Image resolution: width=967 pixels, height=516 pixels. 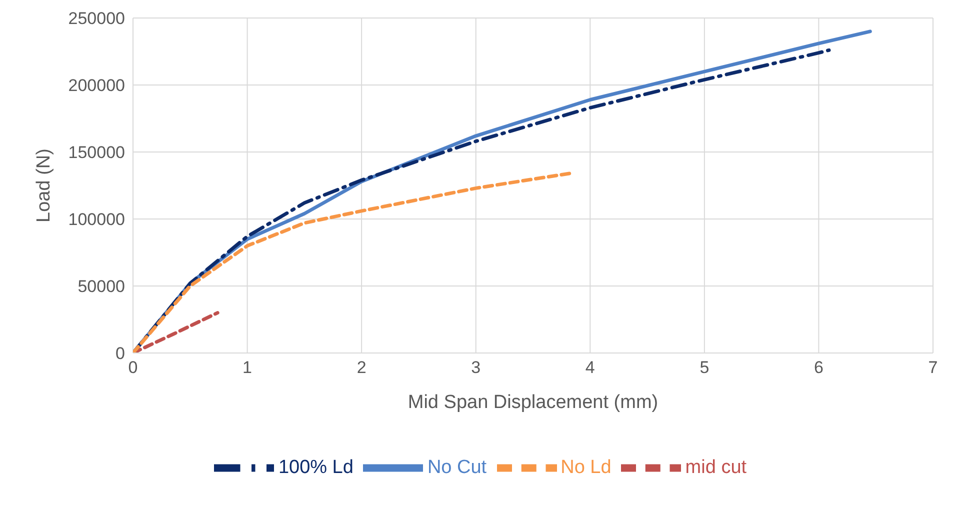 What do you see at coordinates (716, 467) in the screenshot?
I see `legend-label: mid cut` at bounding box center [716, 467].